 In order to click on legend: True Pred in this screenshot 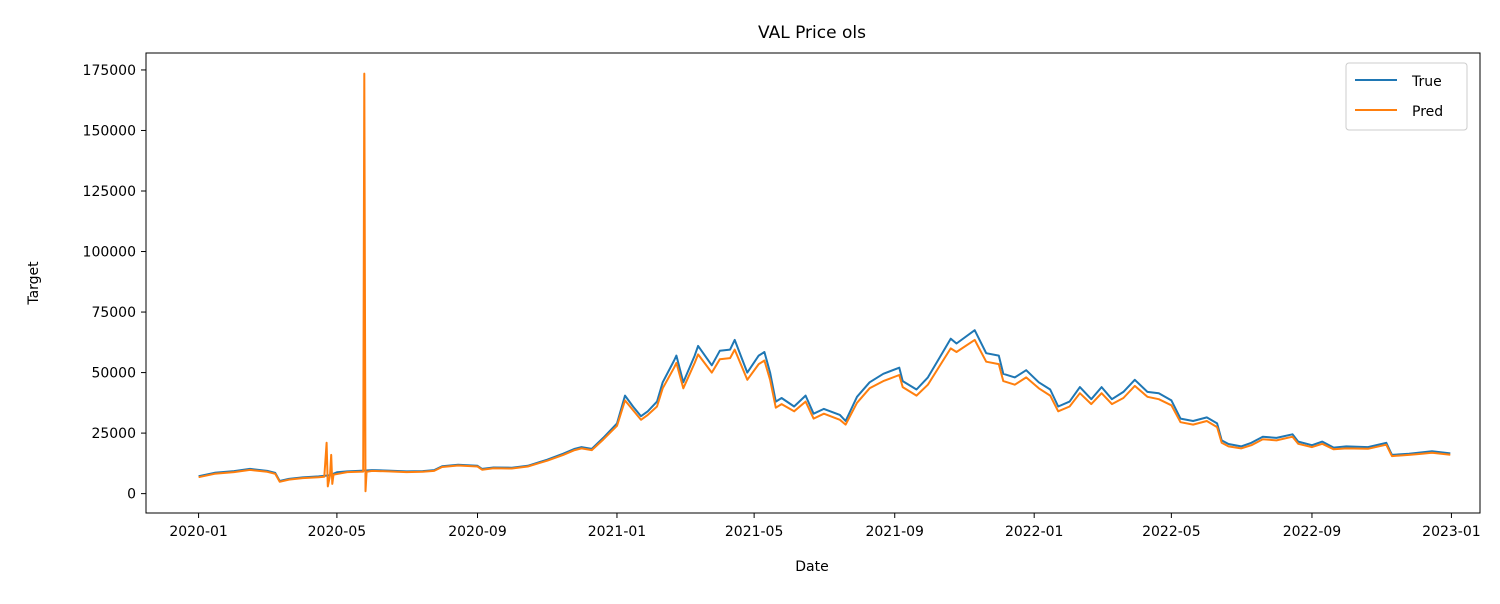, I will do `click(1406, 96)`.